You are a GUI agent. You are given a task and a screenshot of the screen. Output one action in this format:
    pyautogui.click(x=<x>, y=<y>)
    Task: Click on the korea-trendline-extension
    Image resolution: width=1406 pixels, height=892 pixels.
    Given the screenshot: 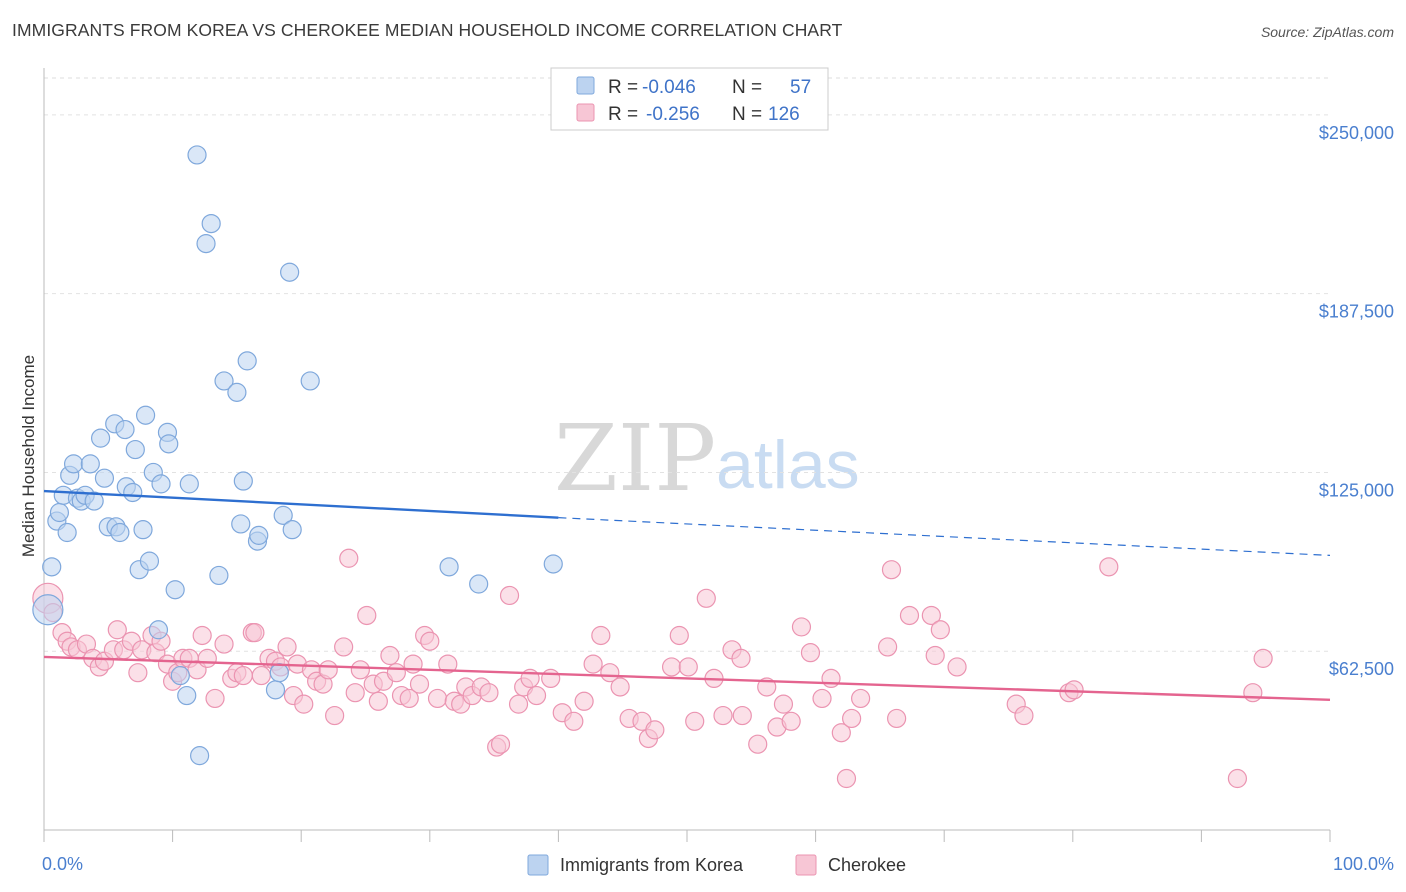 What is the action you would take?
    pyautogui.click(x=944, y=537)
    